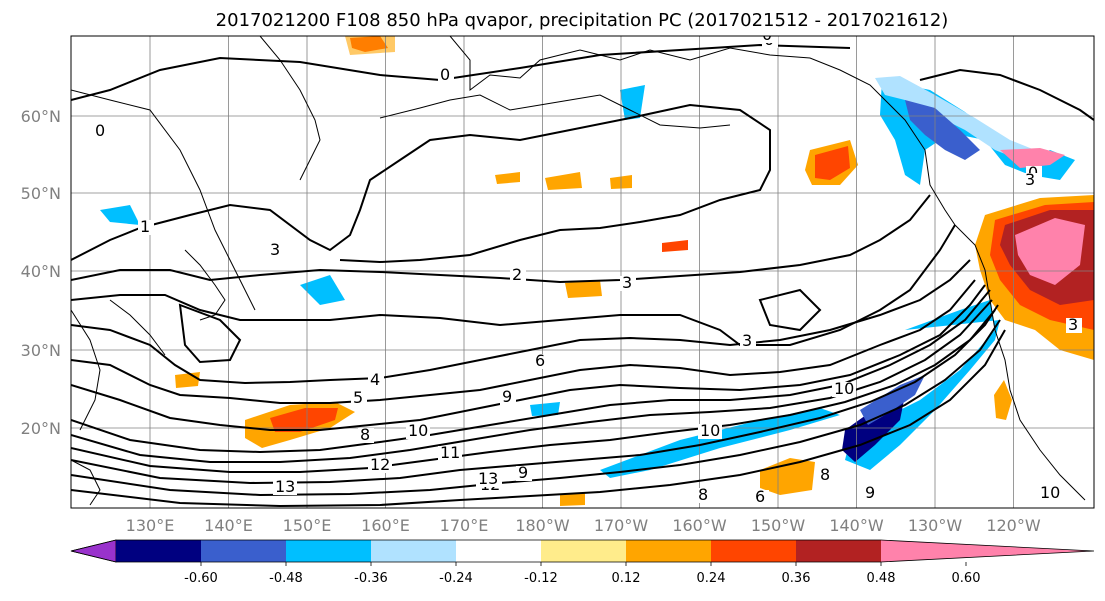 This screenshot has height=601, width=1105. I want to click on shade-lightblue-ar-band, so click(720, 443).